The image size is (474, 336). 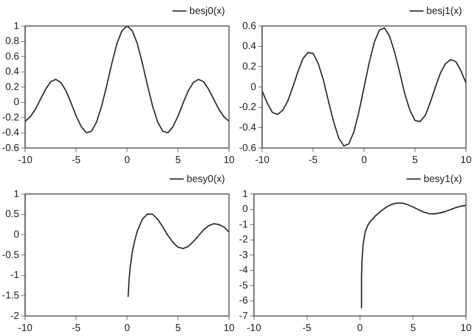 I want to click on y-tick-label: -4, so click(x=243, y=270).